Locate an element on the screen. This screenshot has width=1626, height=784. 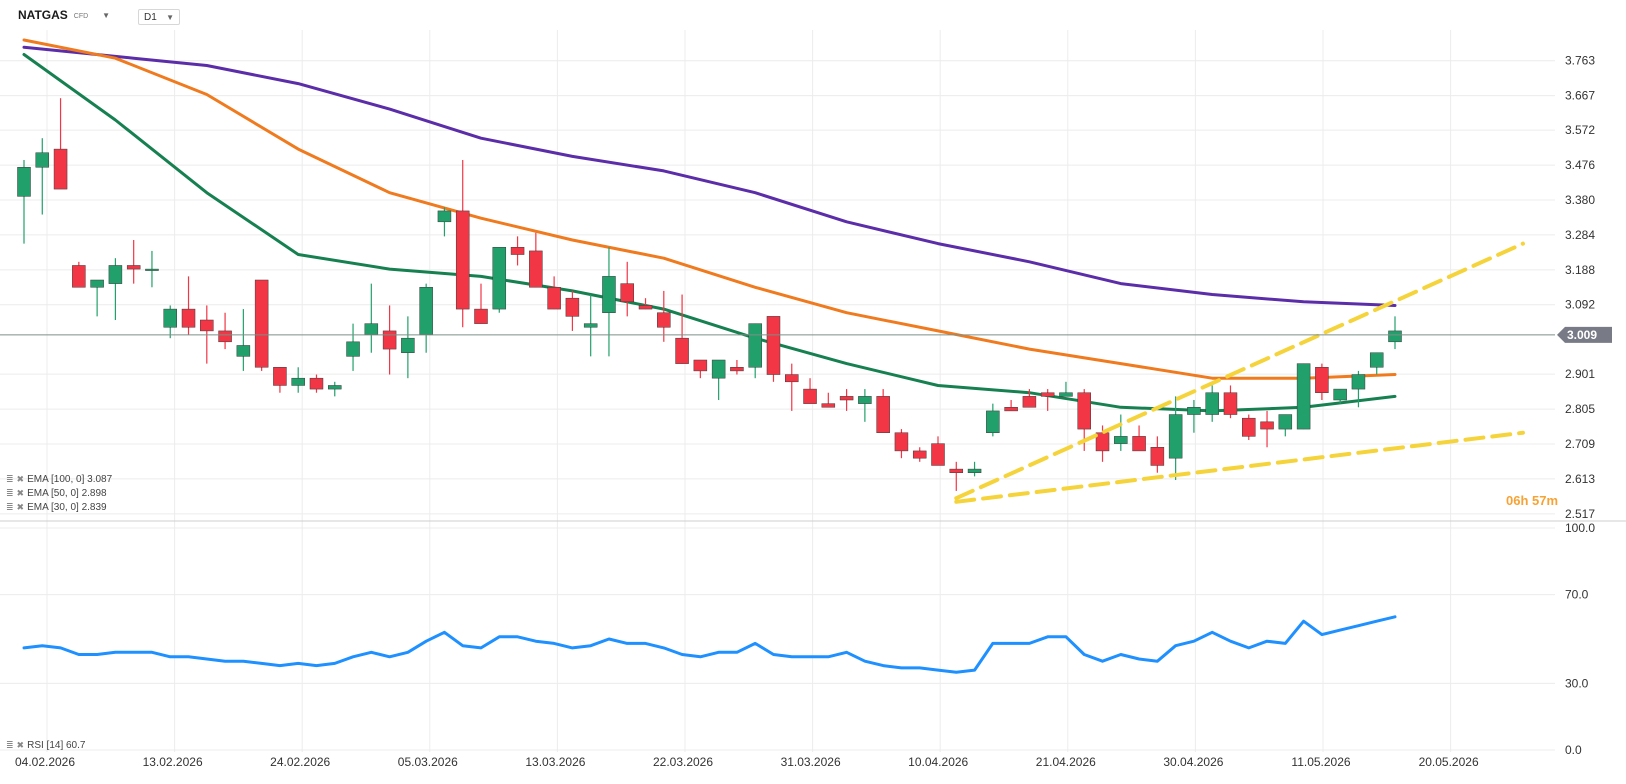
symbol-header: NATGAS CFD ▼ is located at coordinates (64, 15).